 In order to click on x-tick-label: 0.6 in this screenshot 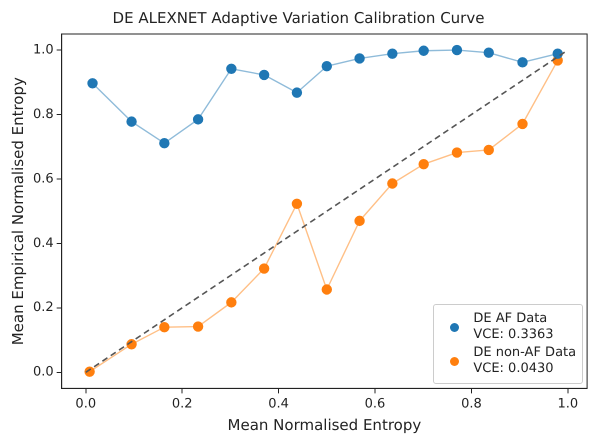, I will do `click(375, 404)`.